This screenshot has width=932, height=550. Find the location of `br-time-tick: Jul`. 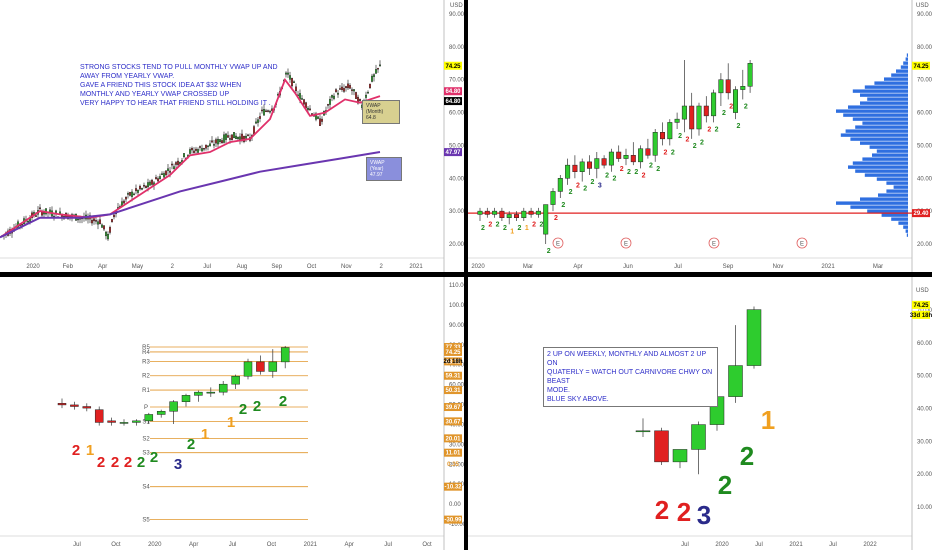

br-time-tick: Jul is located at coordinates (759, 545).